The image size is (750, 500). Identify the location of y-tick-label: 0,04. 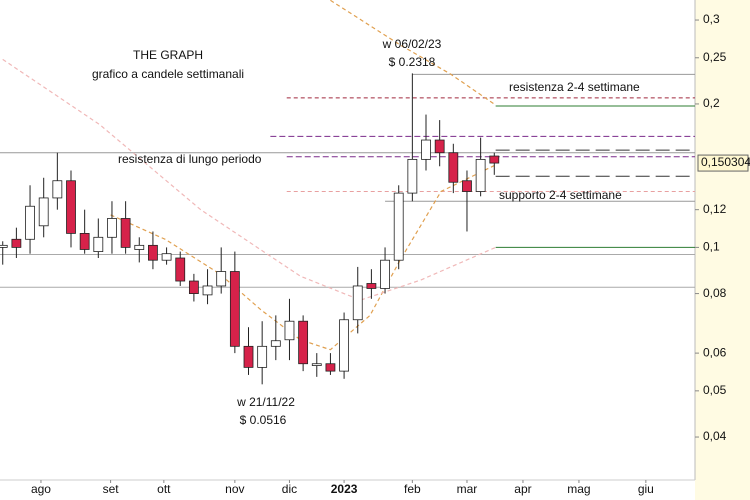
(715, 436).